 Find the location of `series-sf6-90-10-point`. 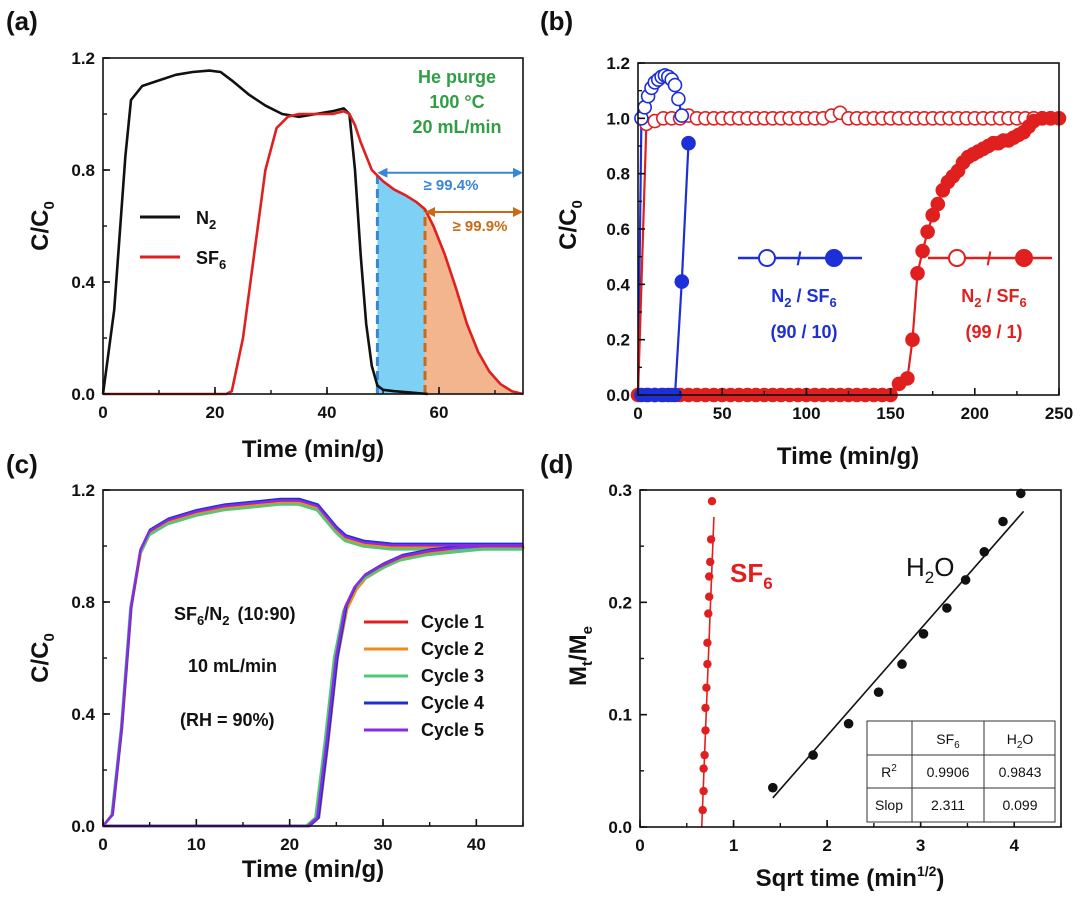

series-sf6-90-10-point is located at coordinates (688, 143).